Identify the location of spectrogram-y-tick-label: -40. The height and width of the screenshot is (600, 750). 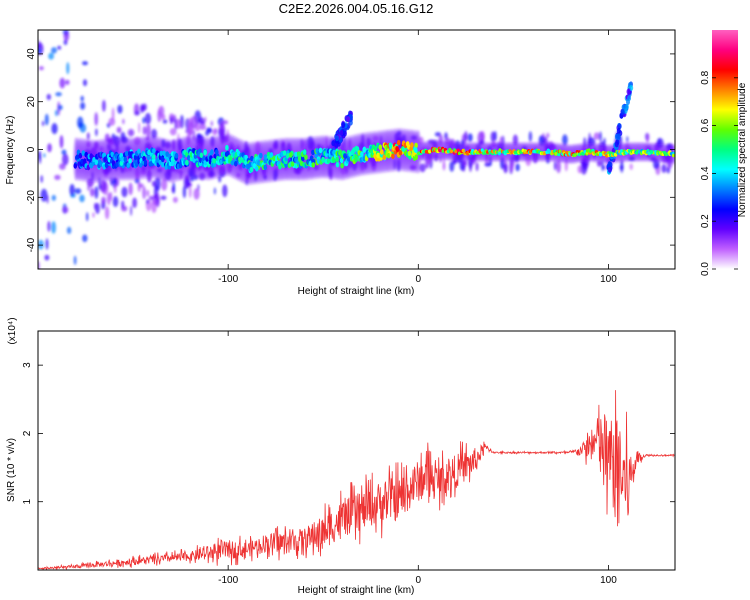
(31, 244).